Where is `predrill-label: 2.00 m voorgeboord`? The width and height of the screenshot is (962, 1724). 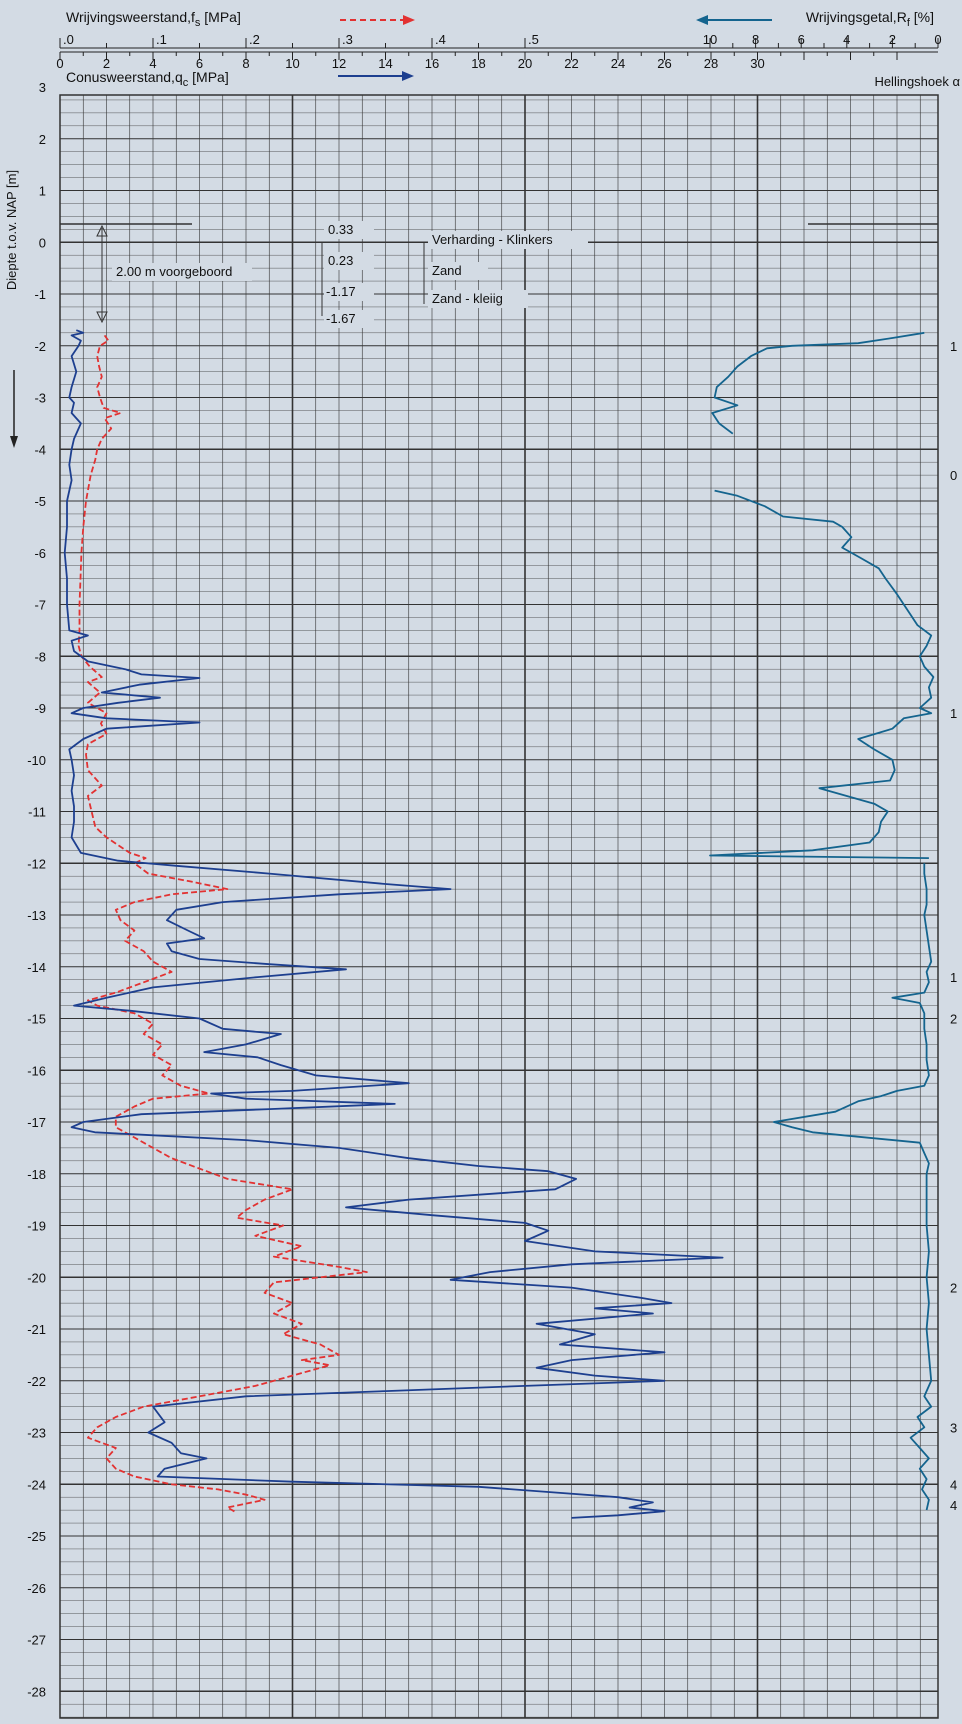 predrill-label: 2.00 m voorgeboord is located at coordinates (174, 271).